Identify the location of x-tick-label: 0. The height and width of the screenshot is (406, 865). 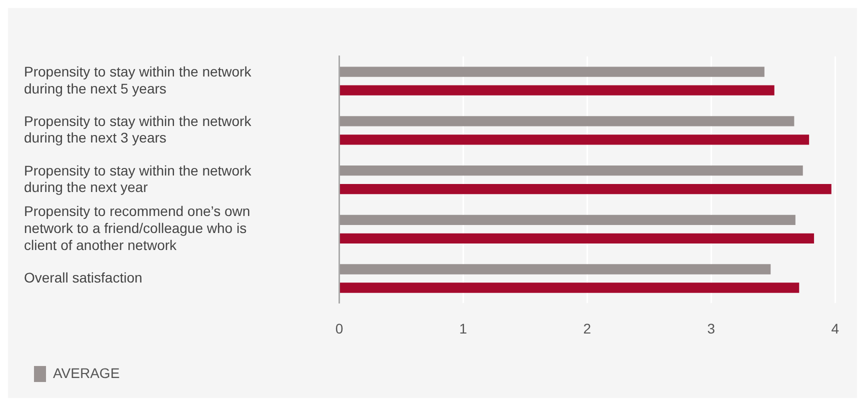
(339, 328).